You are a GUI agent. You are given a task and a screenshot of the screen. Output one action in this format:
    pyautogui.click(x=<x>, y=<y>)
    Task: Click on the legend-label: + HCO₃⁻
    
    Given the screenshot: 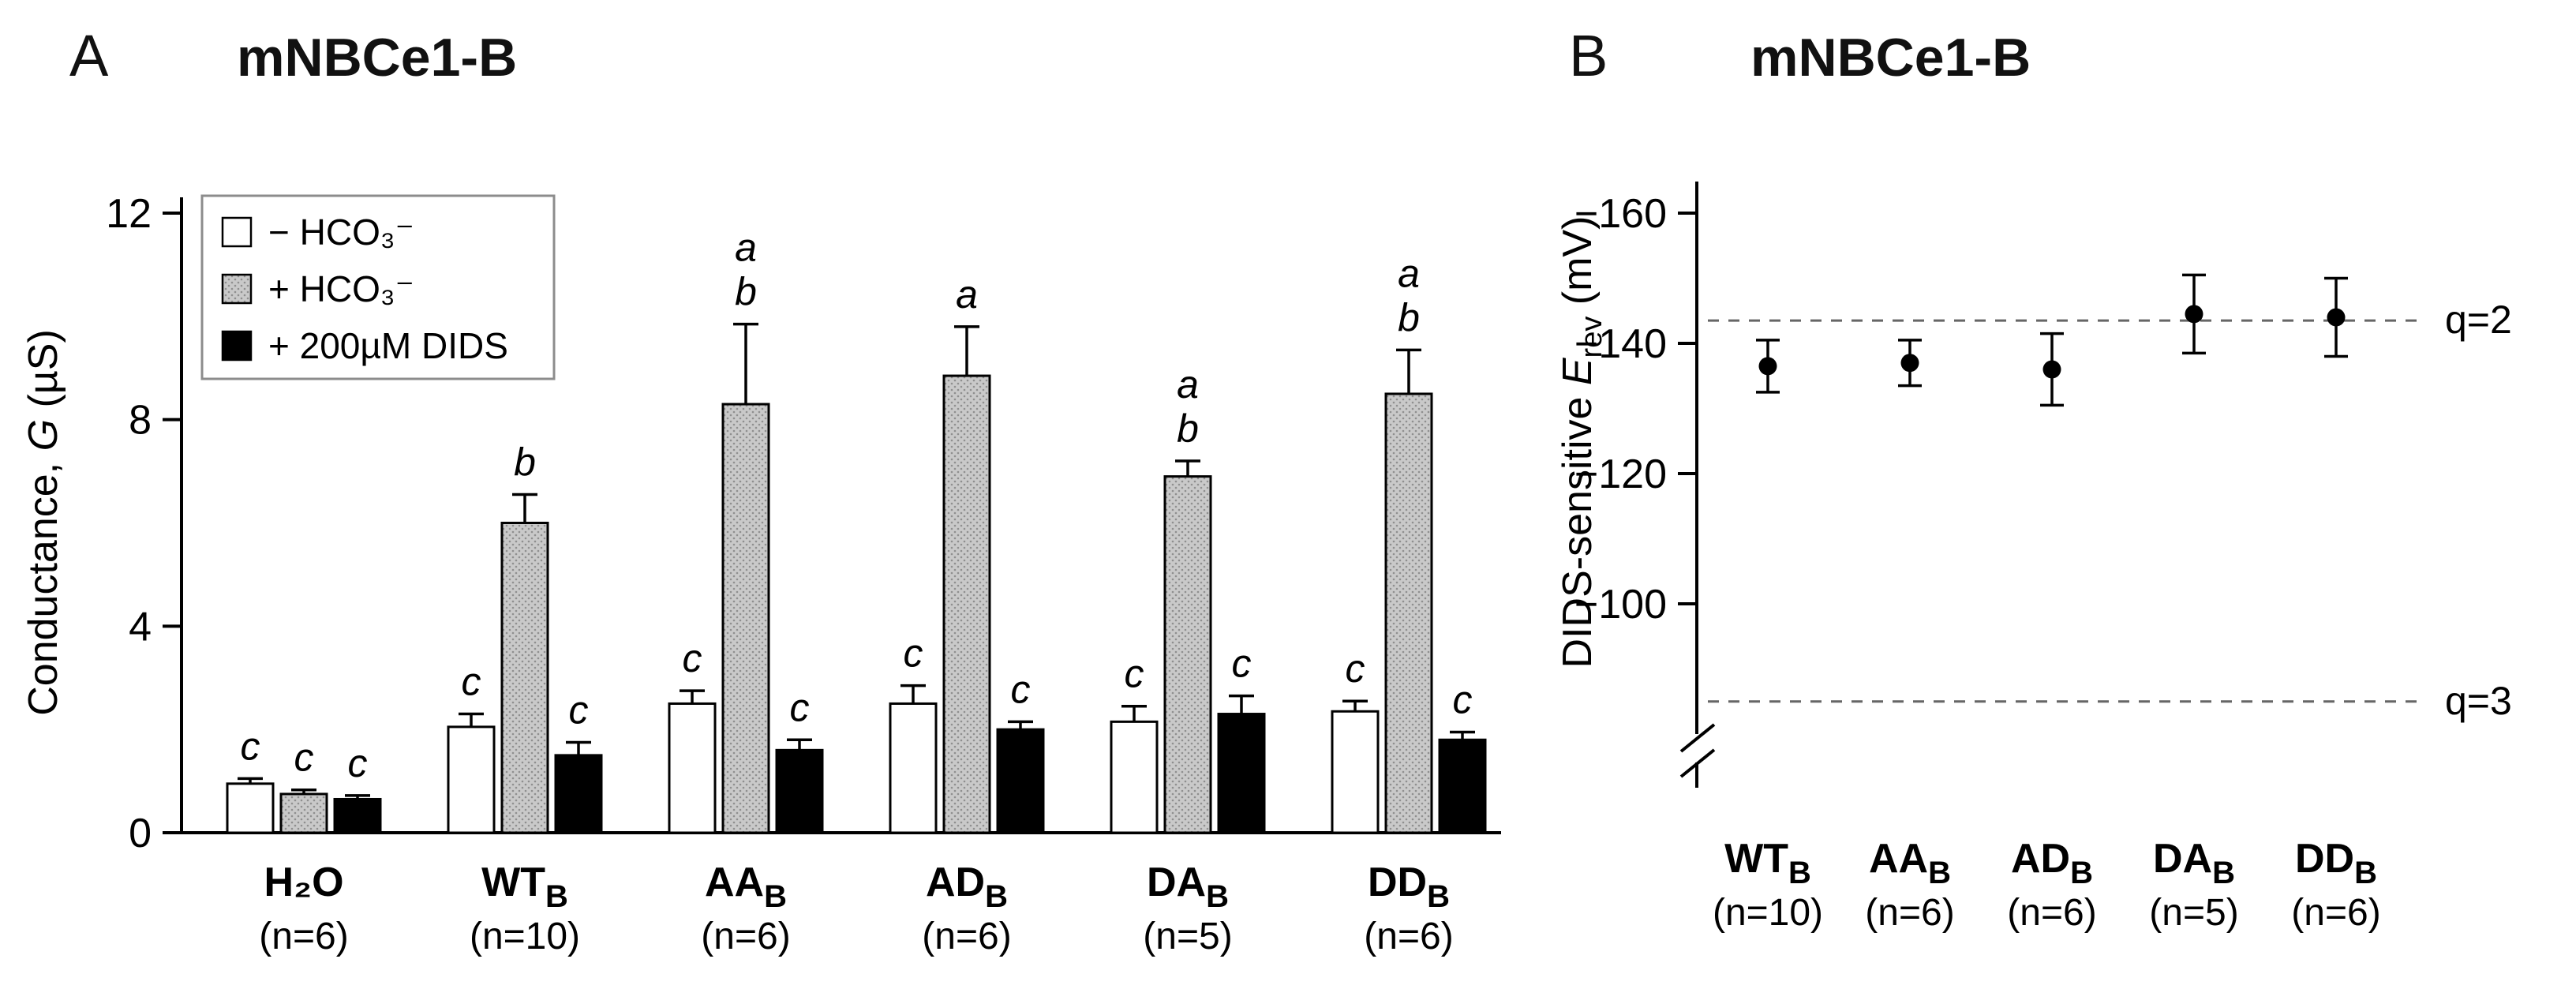 What is the action you would take?
    pyautogui.click(x=341, y=288)
    